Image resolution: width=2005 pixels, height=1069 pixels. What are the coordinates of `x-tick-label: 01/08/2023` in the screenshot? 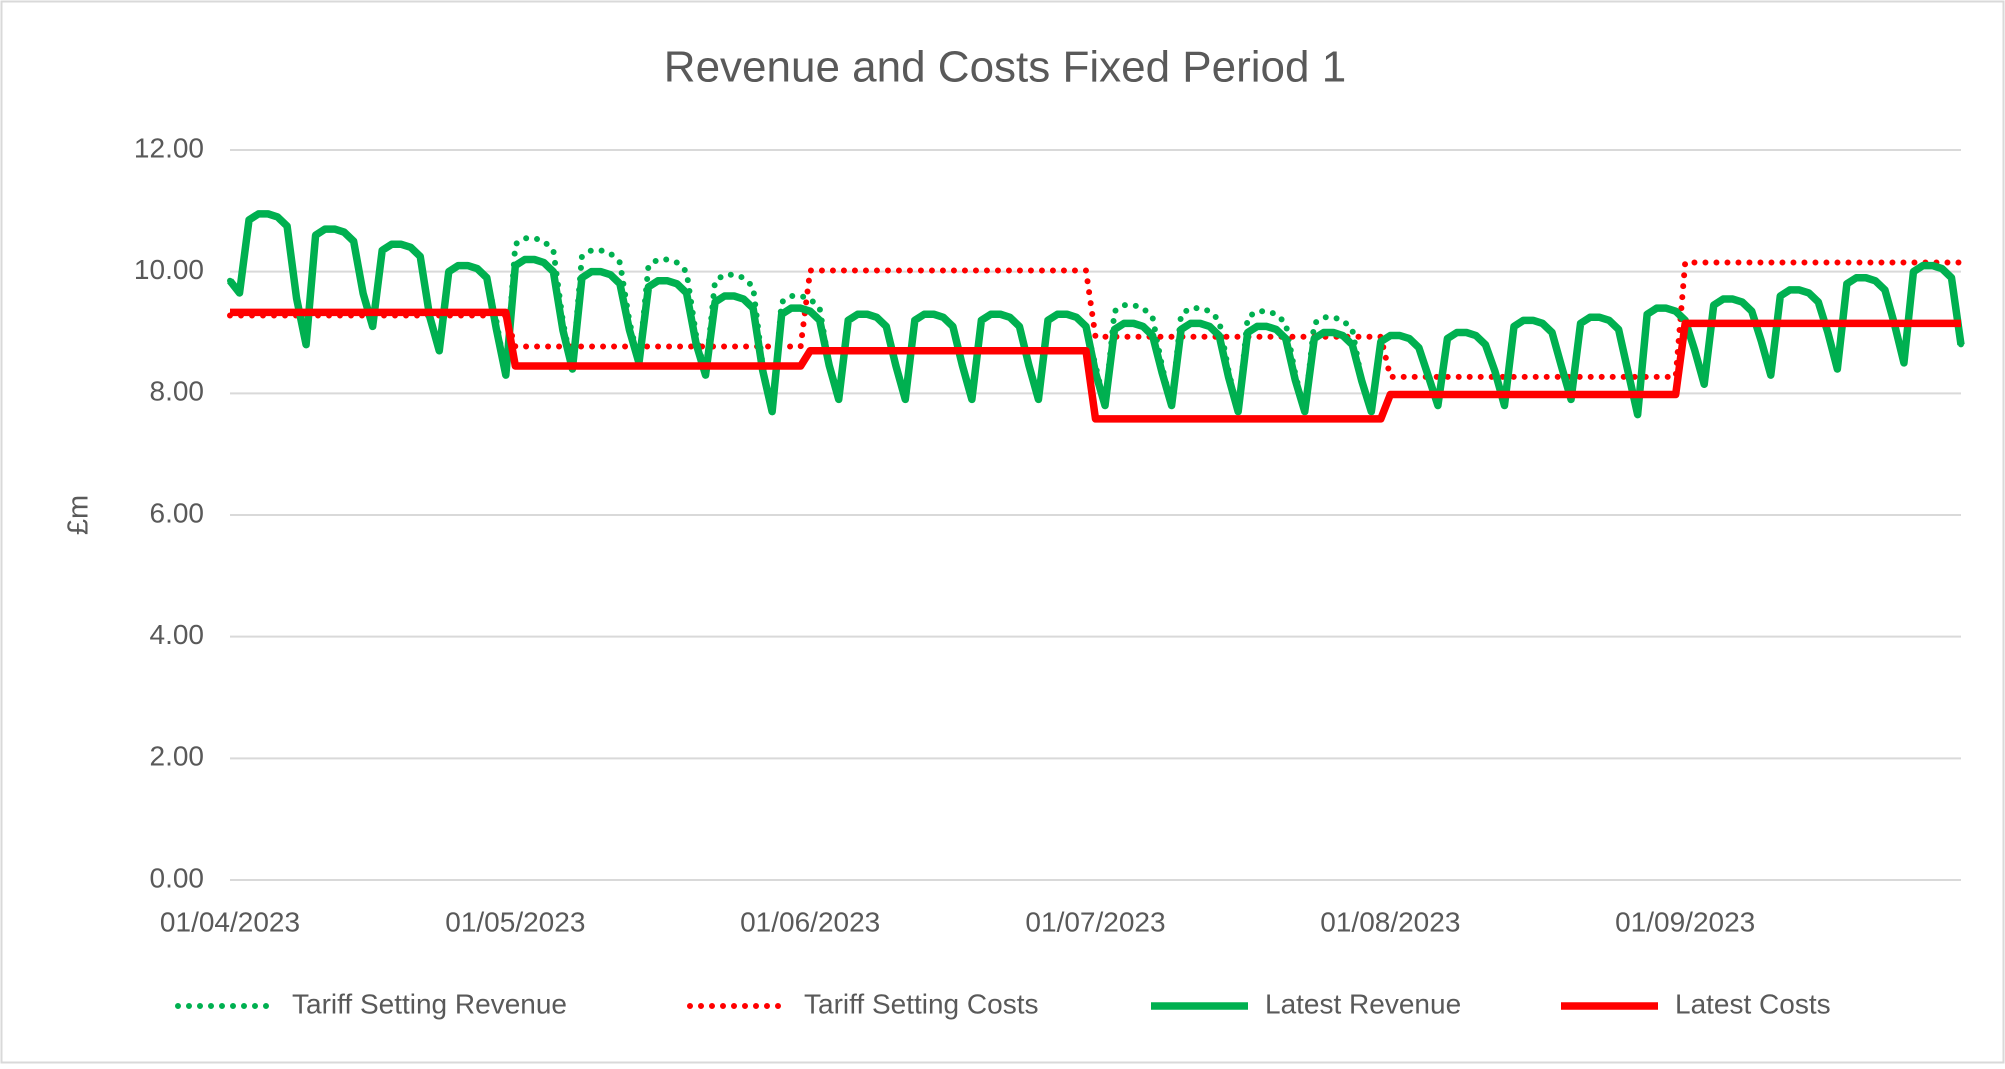 It's located at (1390, 921).